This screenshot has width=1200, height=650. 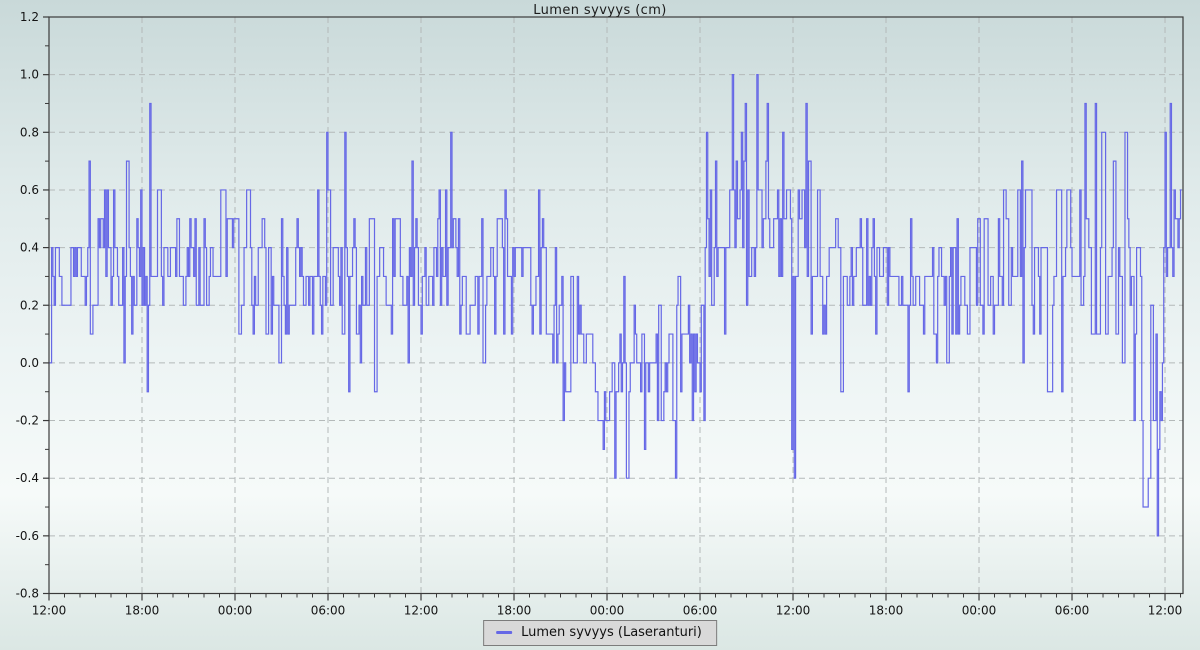 What do you see at coordinates (27, 421) in the screenshot?
I see `y-tick-label: -0.2` at bounding box center [27, 421].